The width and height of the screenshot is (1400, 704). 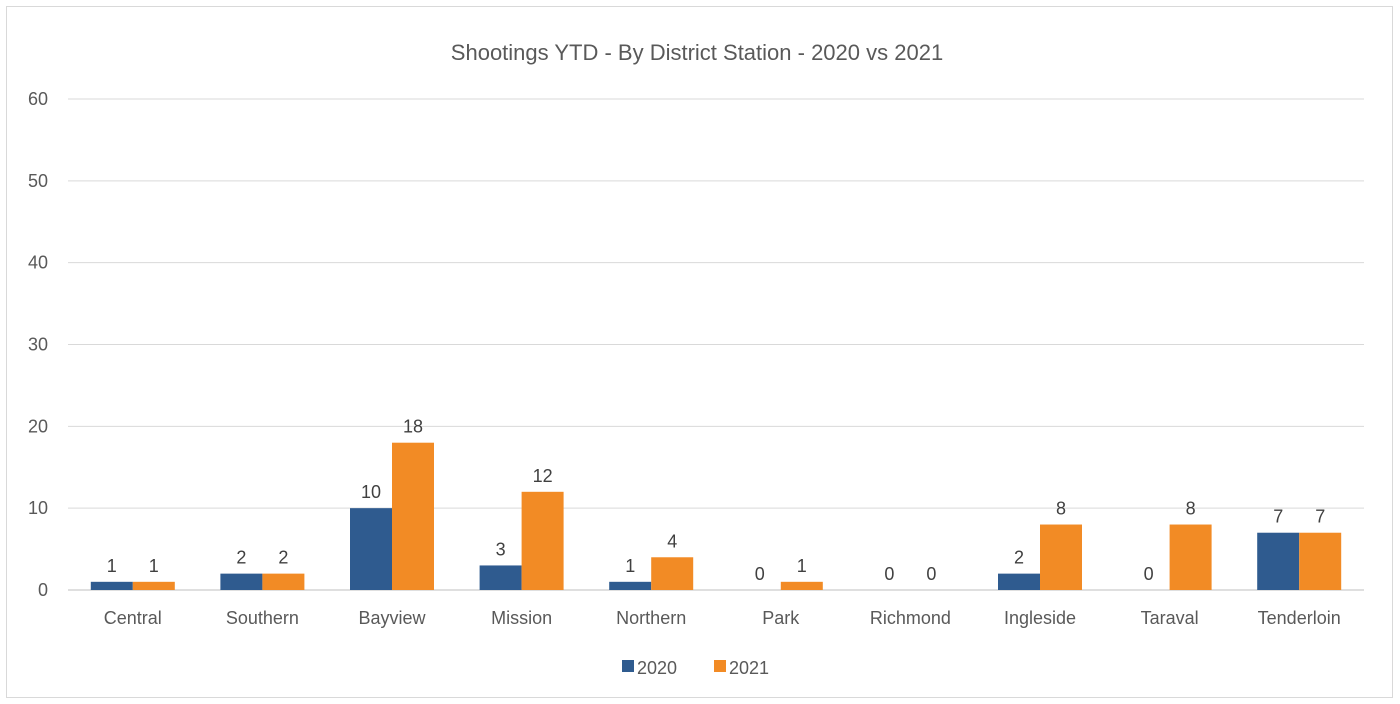 What do you see at coordinates (695, 668) in the screenshot?
I see `legend: 2020 2021` at bounding box center [695, 668].